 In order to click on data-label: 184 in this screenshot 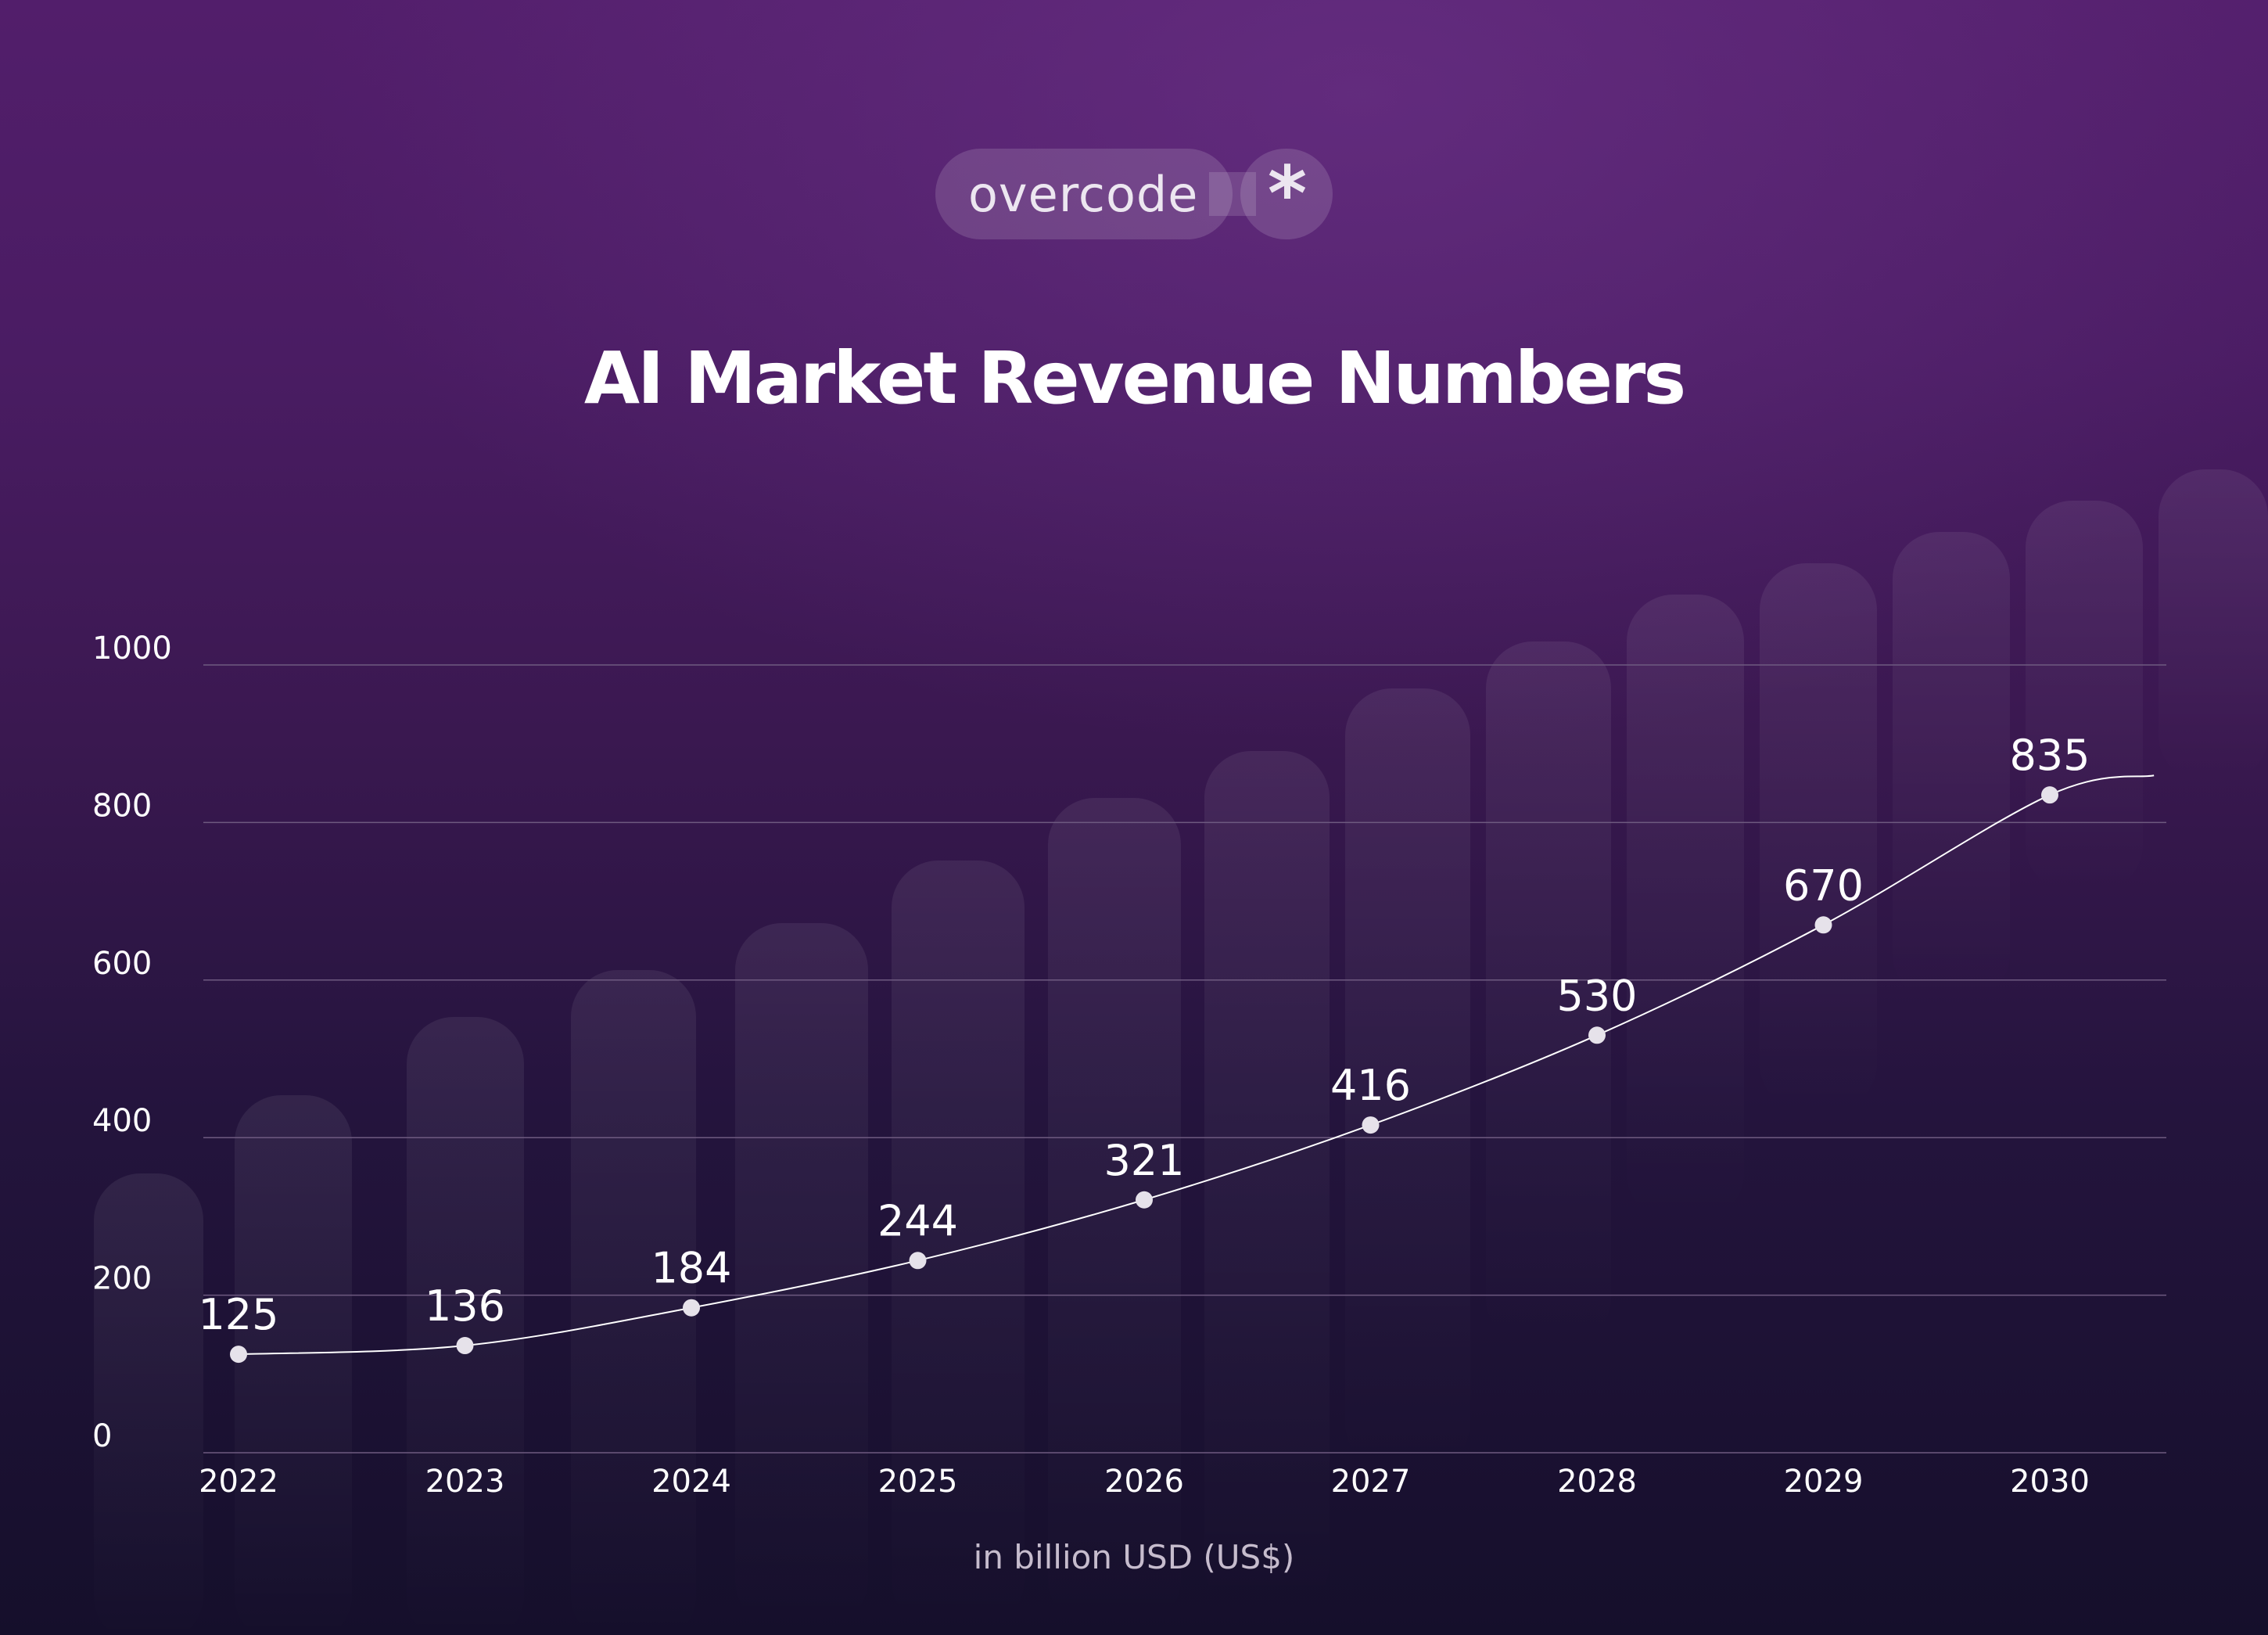, I will do `click(691, 1269)`.